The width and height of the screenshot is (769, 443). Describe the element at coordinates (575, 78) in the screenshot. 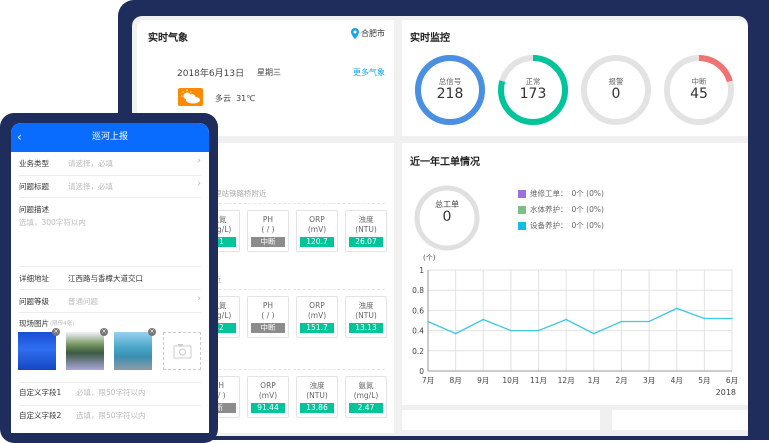

I see `monitor-panel: 实时监控 总信号 218 正常 173 报警 0 中断 45` at that location.